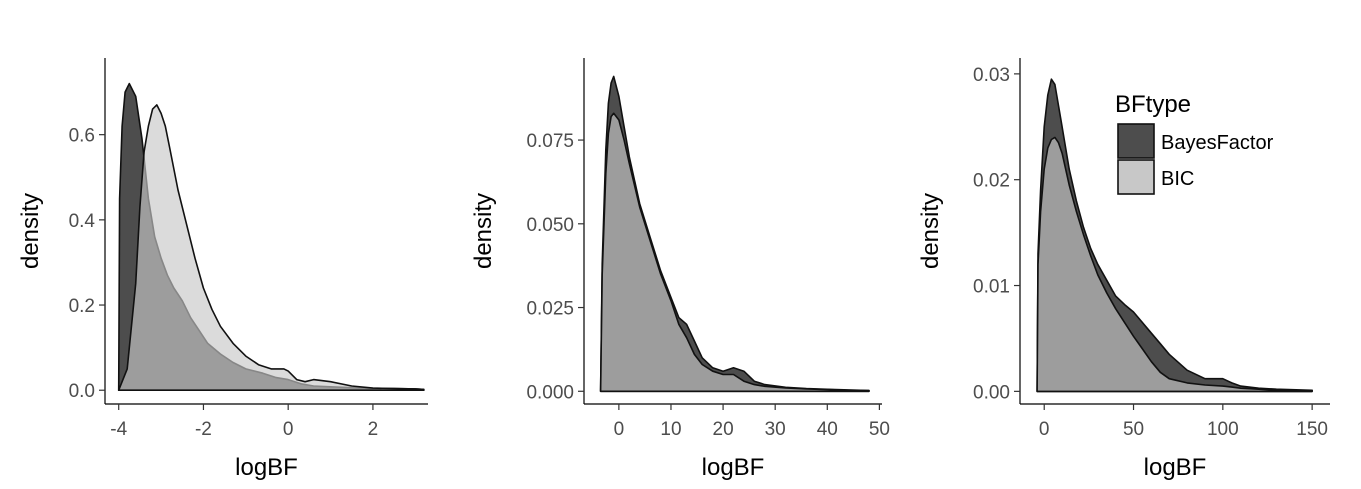 This screenshot has height=489, width=1361. I want to click on legend: BFtype BayesFactor BIC, so click(1194, 143).